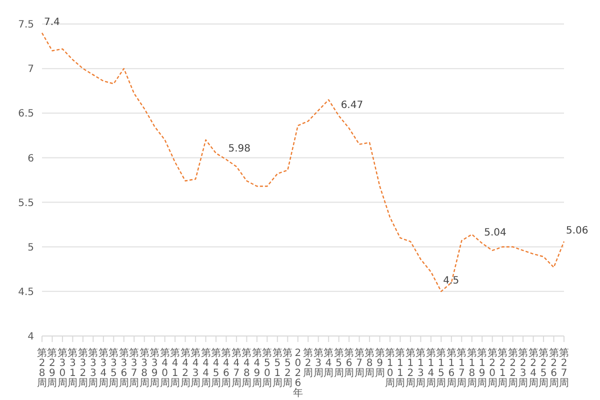 Image resolution: width=600 pixels, height=400 pixels. Describe the element at coordinates (31, 248) in the screenshot. I see `y-tick-label: 5` at that location.